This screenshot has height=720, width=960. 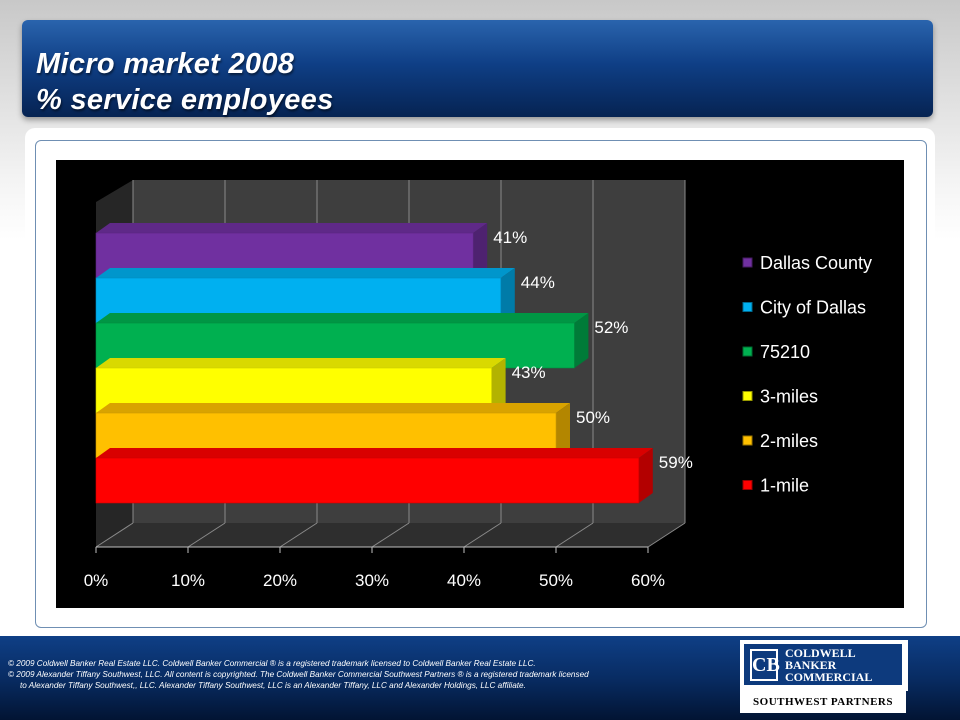 I want to click on company-logo: CB COLDWELL BANKER COMMERCIAL, so click(x=824, y=665).